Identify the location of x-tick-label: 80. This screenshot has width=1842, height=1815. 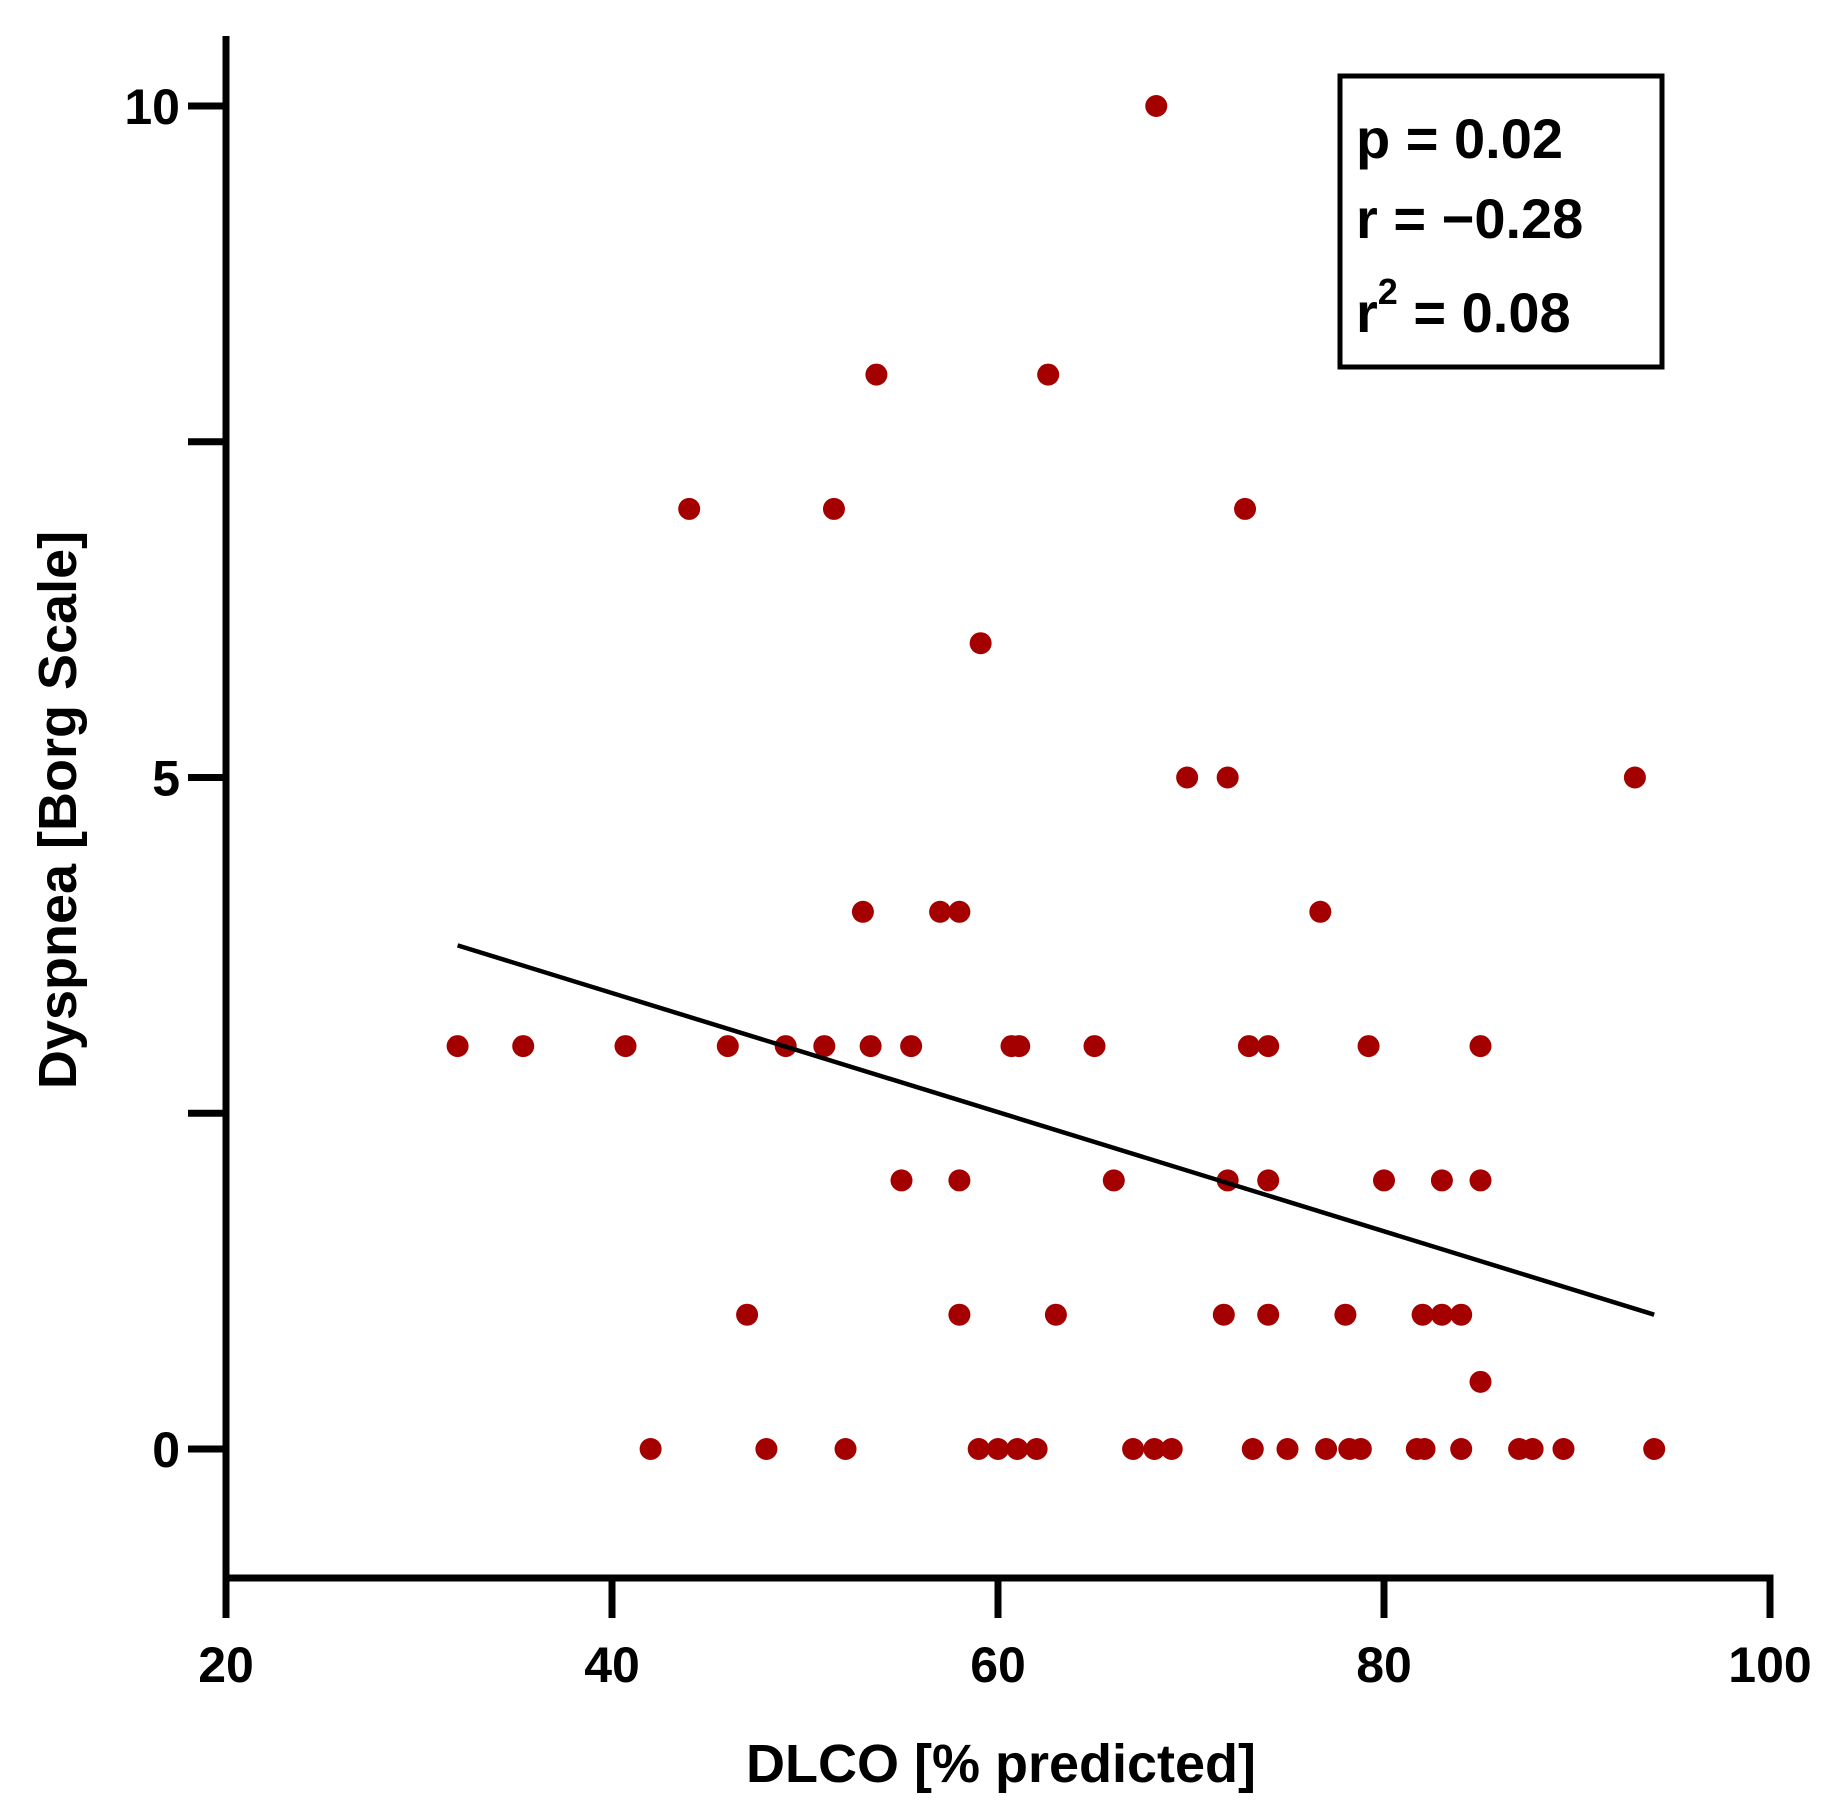
(1384, 1665).